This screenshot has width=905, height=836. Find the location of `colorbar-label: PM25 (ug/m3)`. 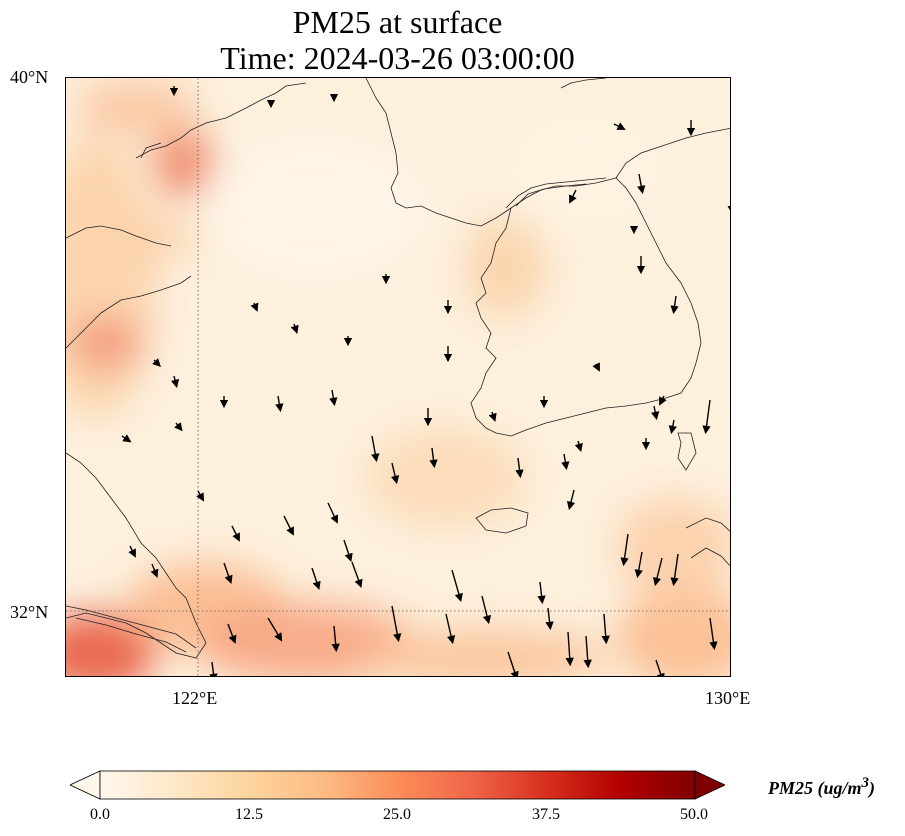

colorbar-label: PM25 (ug/m3) is located at coordinates (821, 787).